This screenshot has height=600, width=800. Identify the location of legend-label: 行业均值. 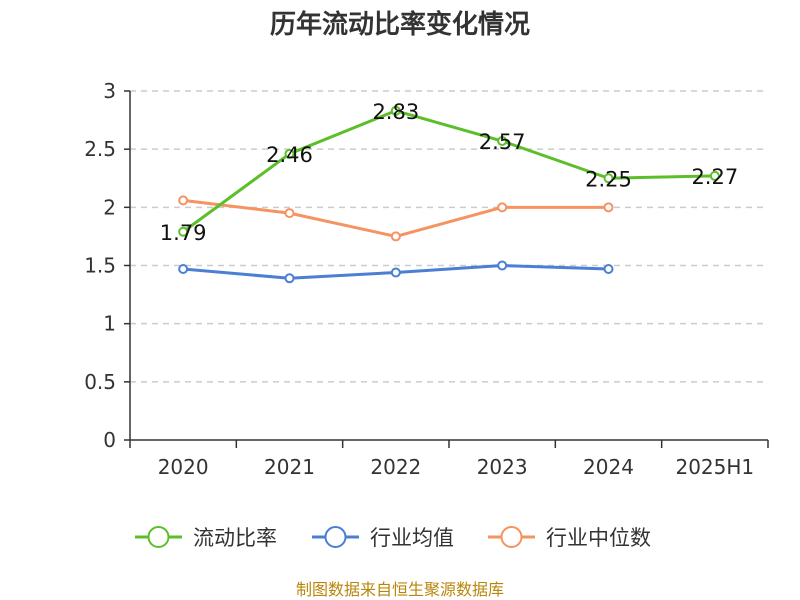
(412, 538).